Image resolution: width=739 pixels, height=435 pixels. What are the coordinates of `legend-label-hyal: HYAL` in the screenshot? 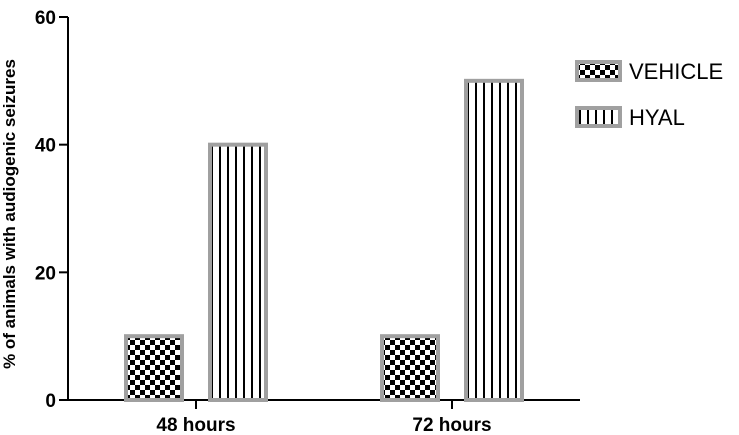 It's located at (657, 117).